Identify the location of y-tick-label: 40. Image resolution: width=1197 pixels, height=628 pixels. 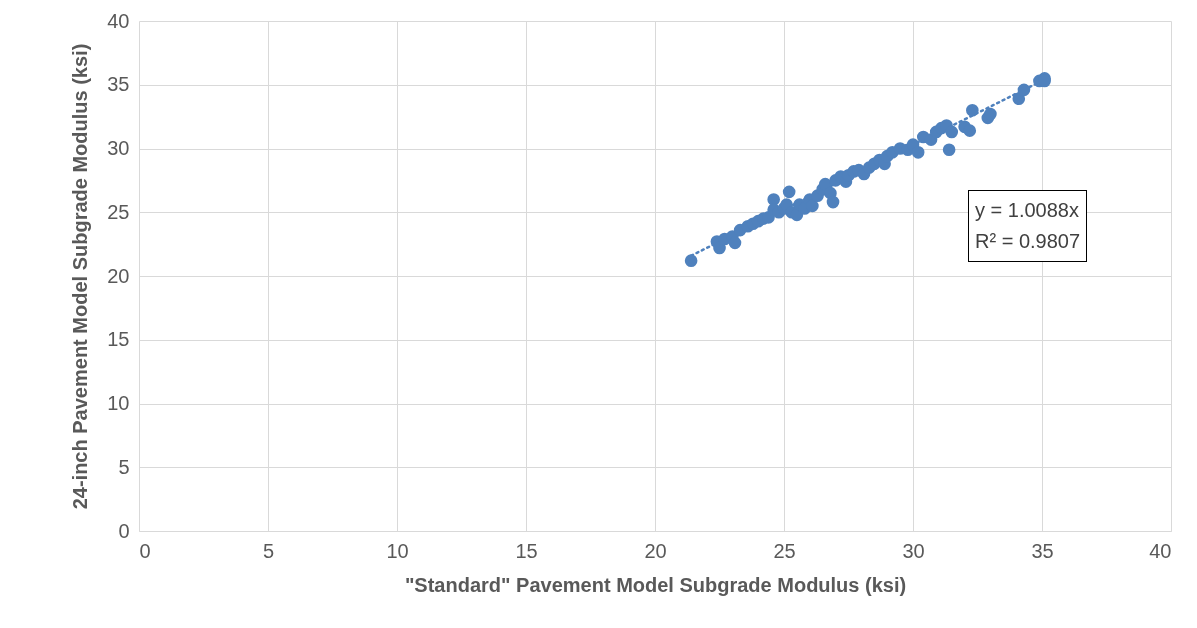
(118, 20).